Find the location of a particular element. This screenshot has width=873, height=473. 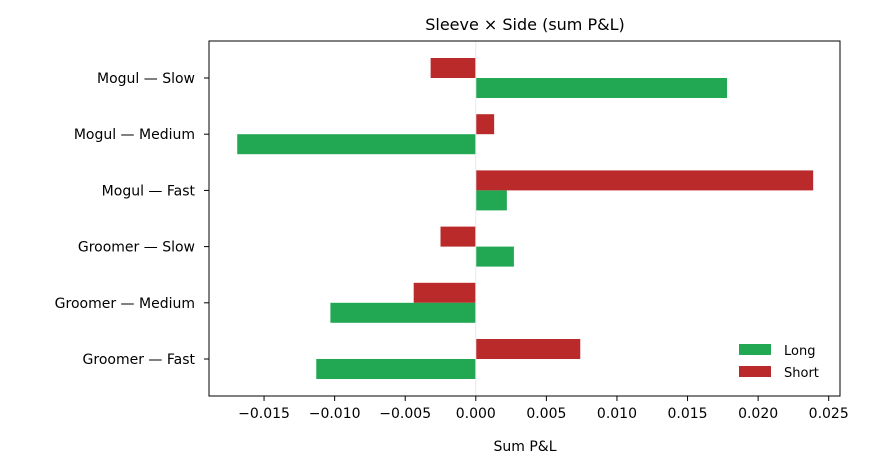

x-tick-label: 0.010 is located at coordinates (617, 414).